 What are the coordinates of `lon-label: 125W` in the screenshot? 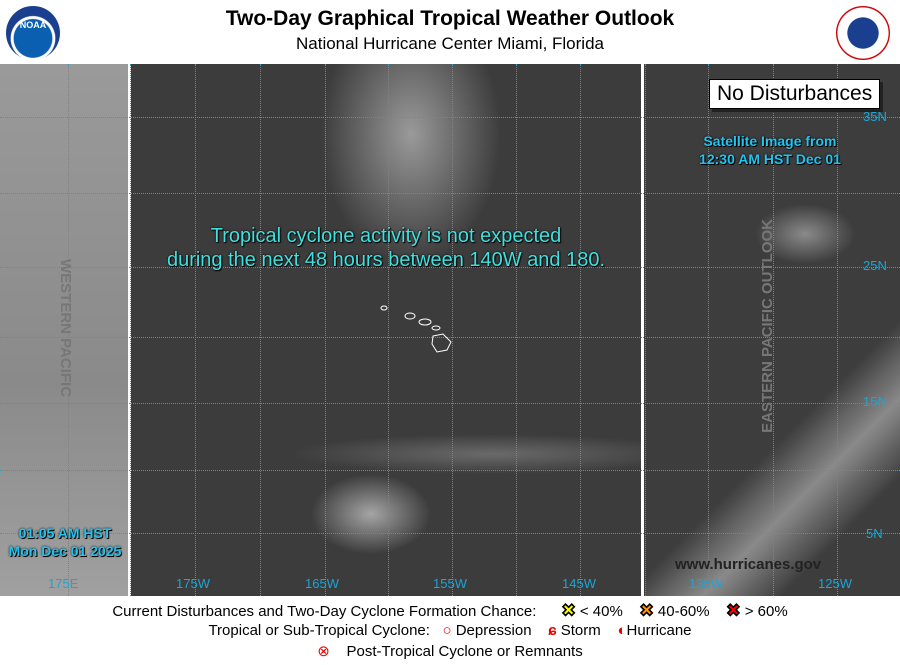 It's located at (835, 583).